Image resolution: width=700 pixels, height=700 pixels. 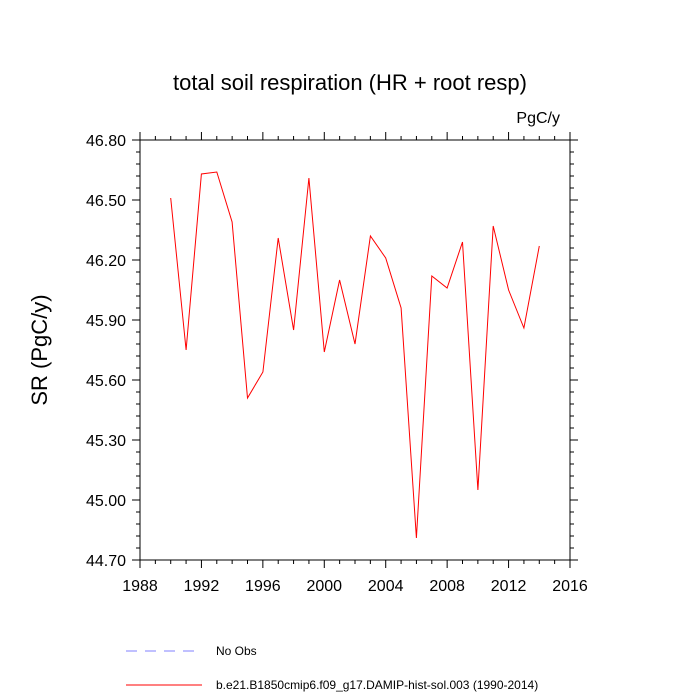 What do you see at coordinates (202, 586) in the screenshot?
I see `x-tick-label: 1992` at bounding box center [202, 586].